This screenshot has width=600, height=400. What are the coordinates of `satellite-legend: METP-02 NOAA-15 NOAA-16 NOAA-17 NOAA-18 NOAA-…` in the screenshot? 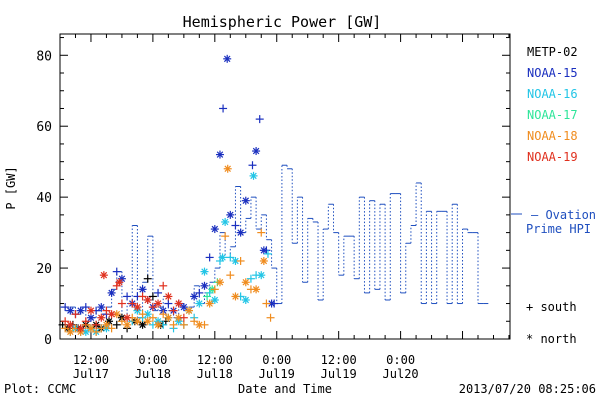 It's located at (552, 104).